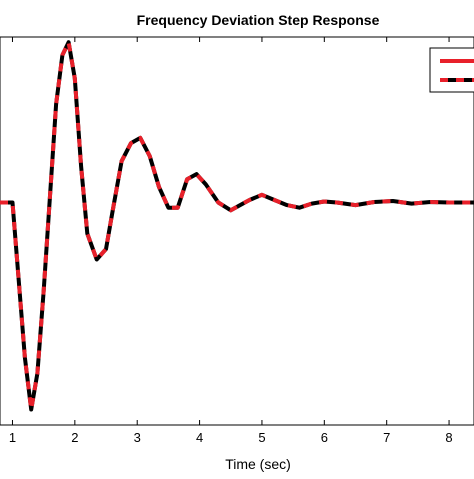  I want to click on x-tick-label: 5, so click(261, 437).